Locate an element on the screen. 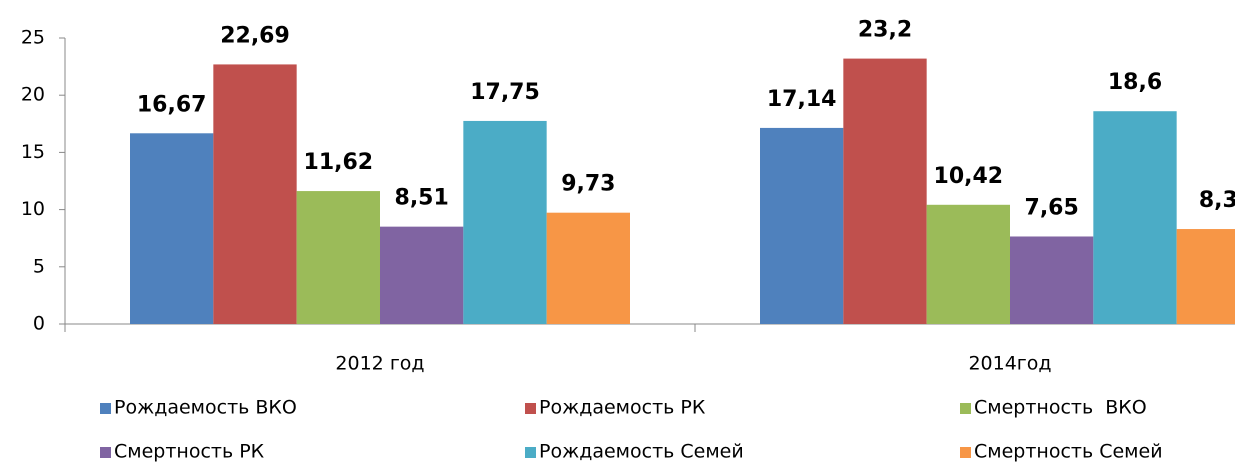  legend-label: Смертность ВКО is located at coordinates (1060, 408).